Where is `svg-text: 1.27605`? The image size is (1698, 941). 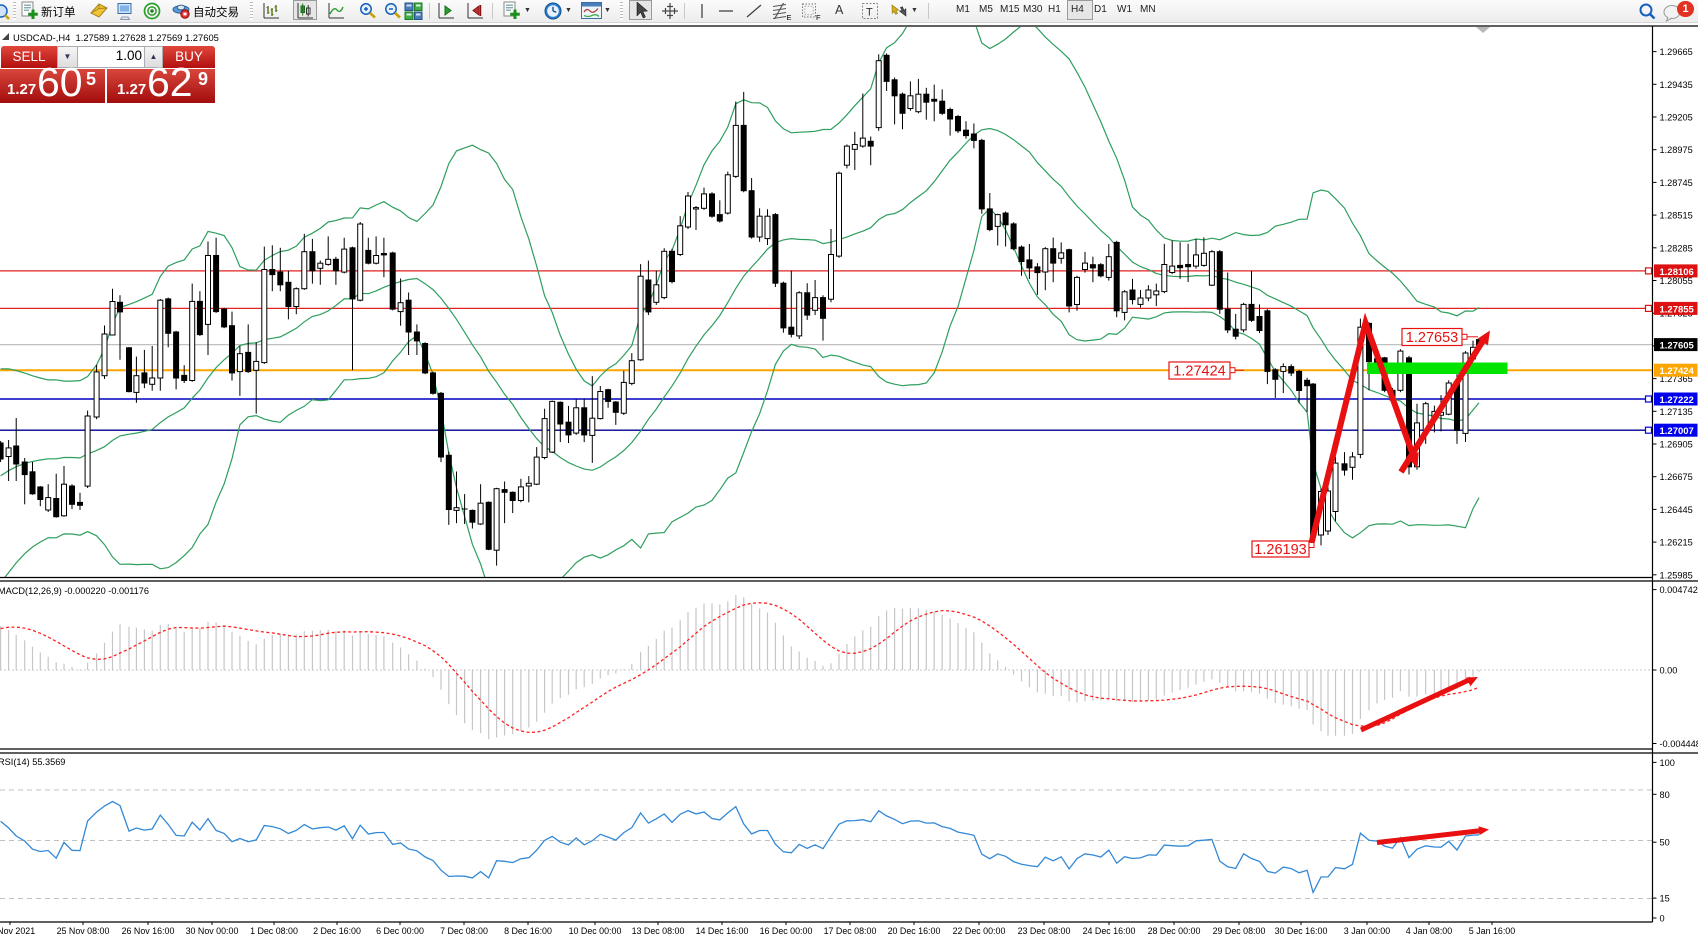 svg-text: 1.27605 is located at coordinates (1677, 346).